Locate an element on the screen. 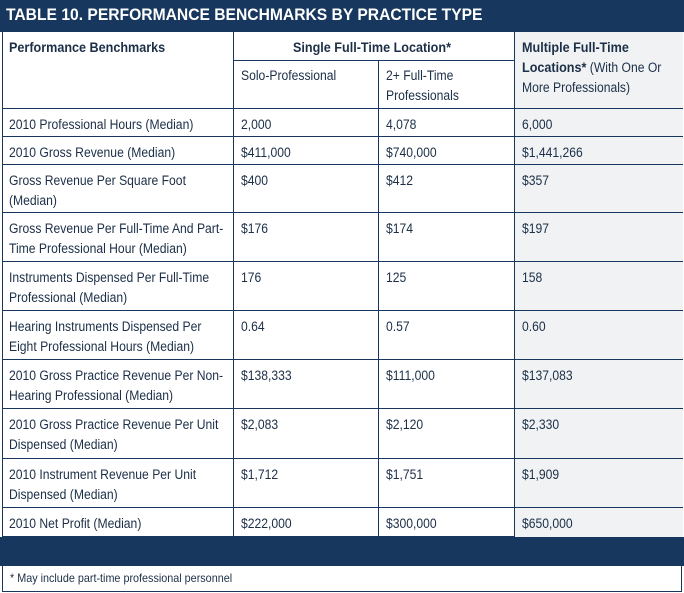 The height and width of the screenshot is (593, 684). row-label: Hearing Professional (Median) is located at coordinates (91, 395).